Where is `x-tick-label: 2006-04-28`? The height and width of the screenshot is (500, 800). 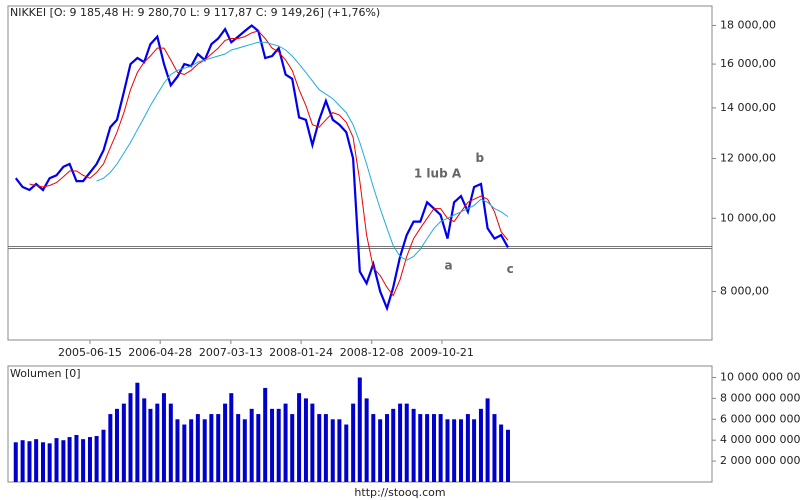
x-tick-label: 2006-04-28 is located at coordinates (160, 352).